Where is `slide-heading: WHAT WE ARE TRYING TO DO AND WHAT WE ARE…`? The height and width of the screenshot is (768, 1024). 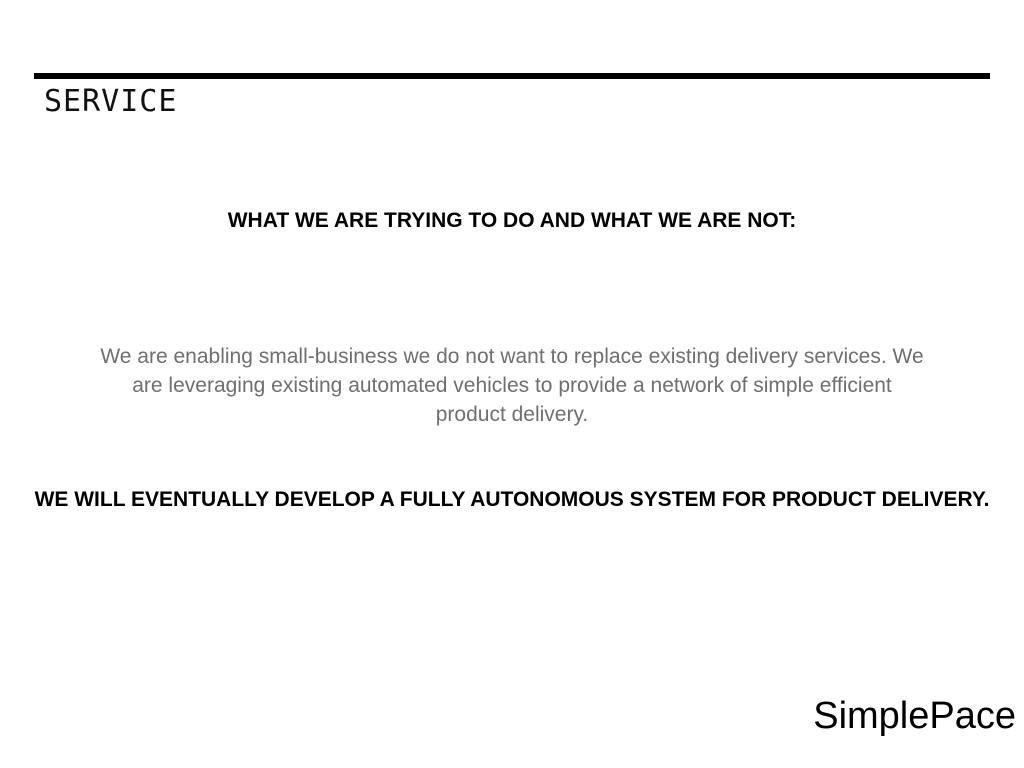 slide-heading: WHAT WE ARE TRYING TO DO AND WHAT WE ARE… is located at coordinates (512, 220).